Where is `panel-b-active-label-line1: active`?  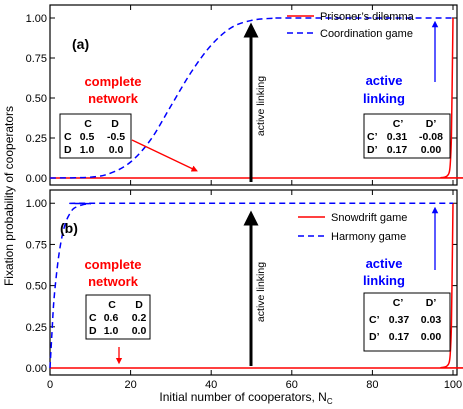 panel-b-active-label-line1: active is located at coordinates (384, 263).